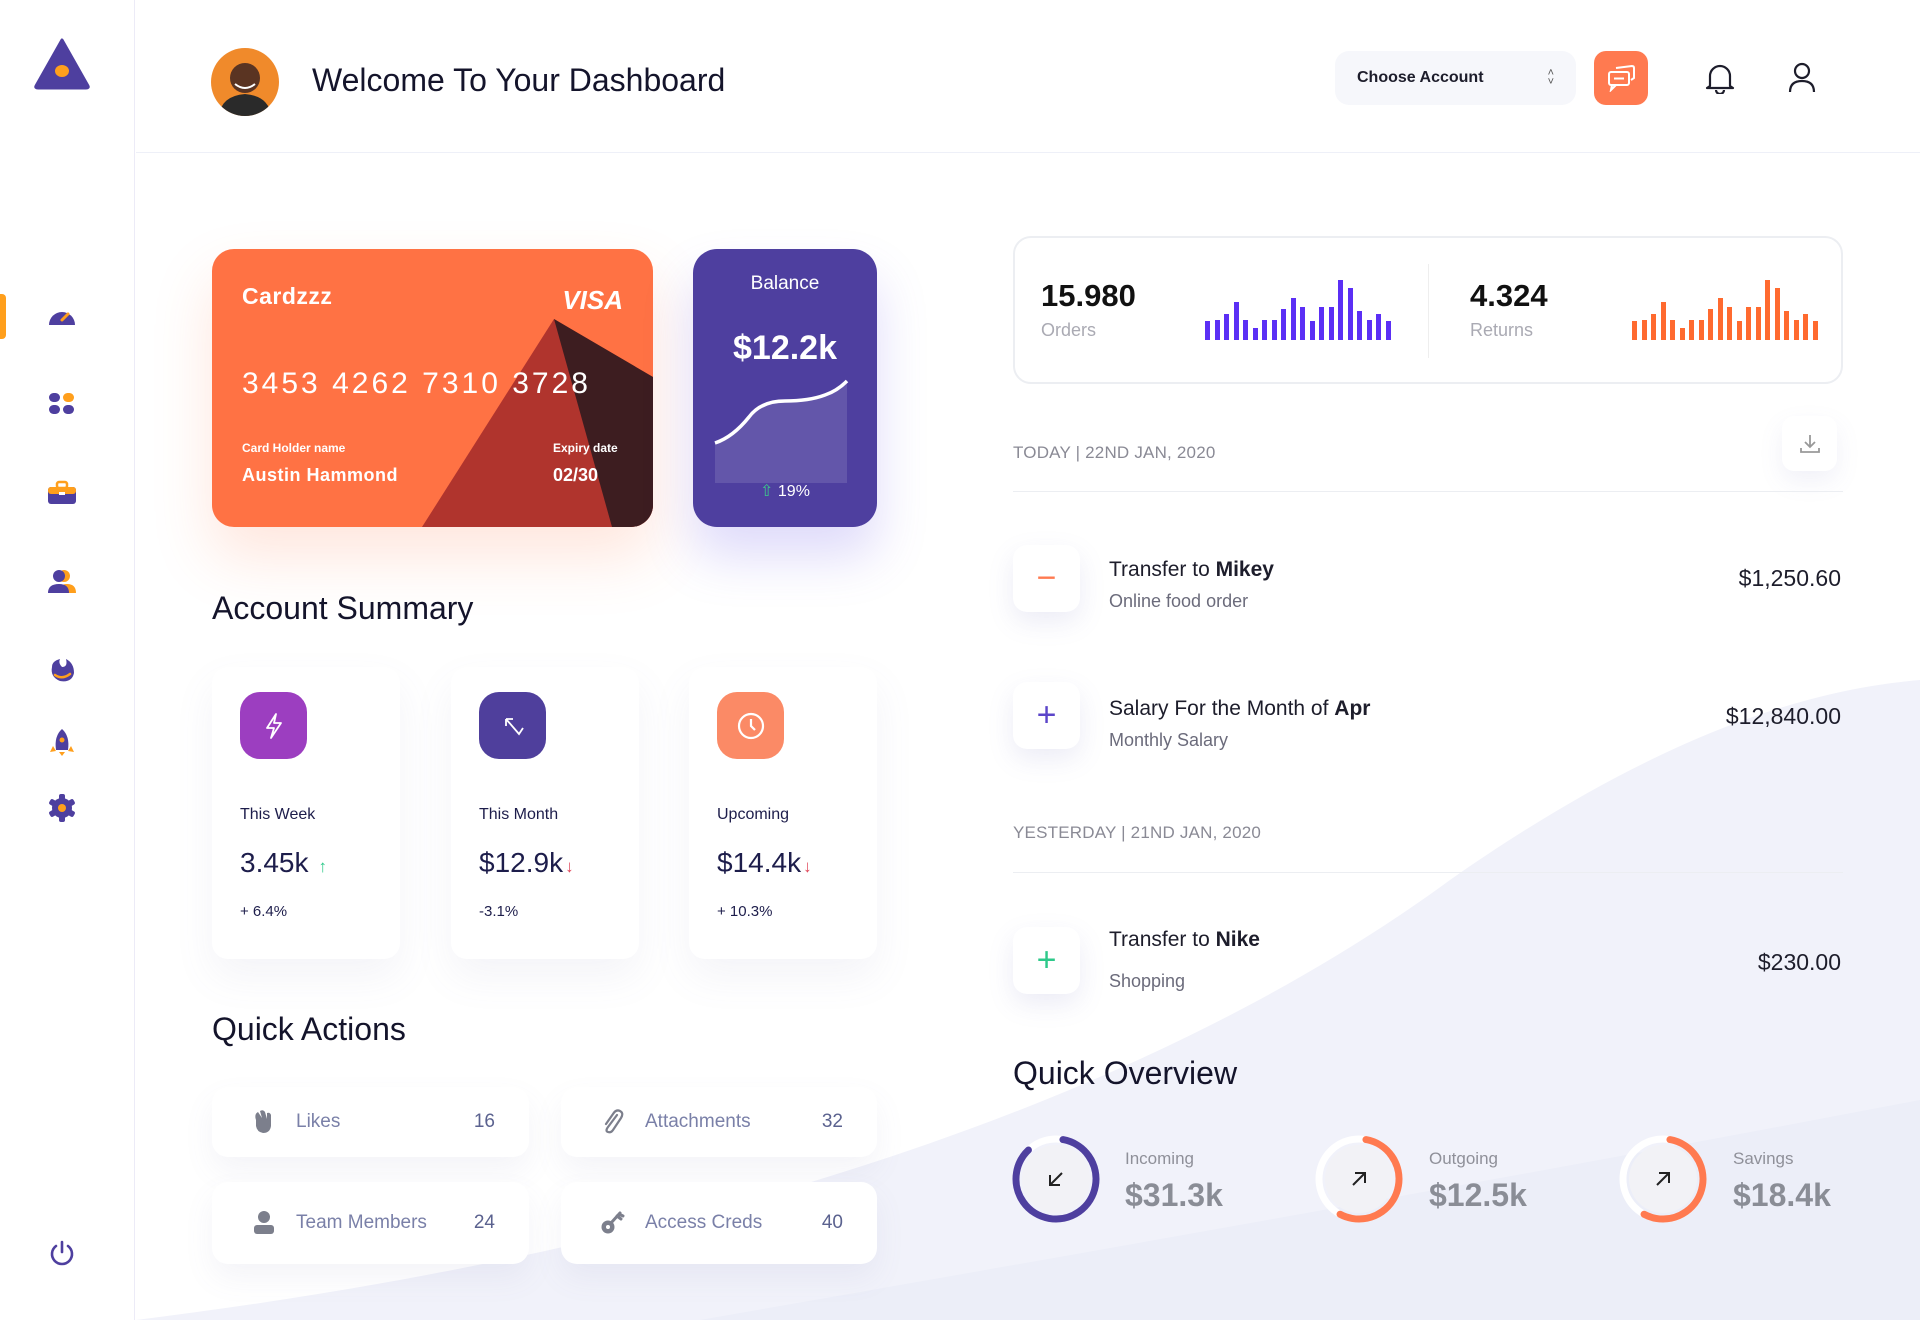 This screenshot has height=1320, width=1920. I want to click on summary-card: Upcoming $14.4k ↓ + 10.3%, so click(783, 813).